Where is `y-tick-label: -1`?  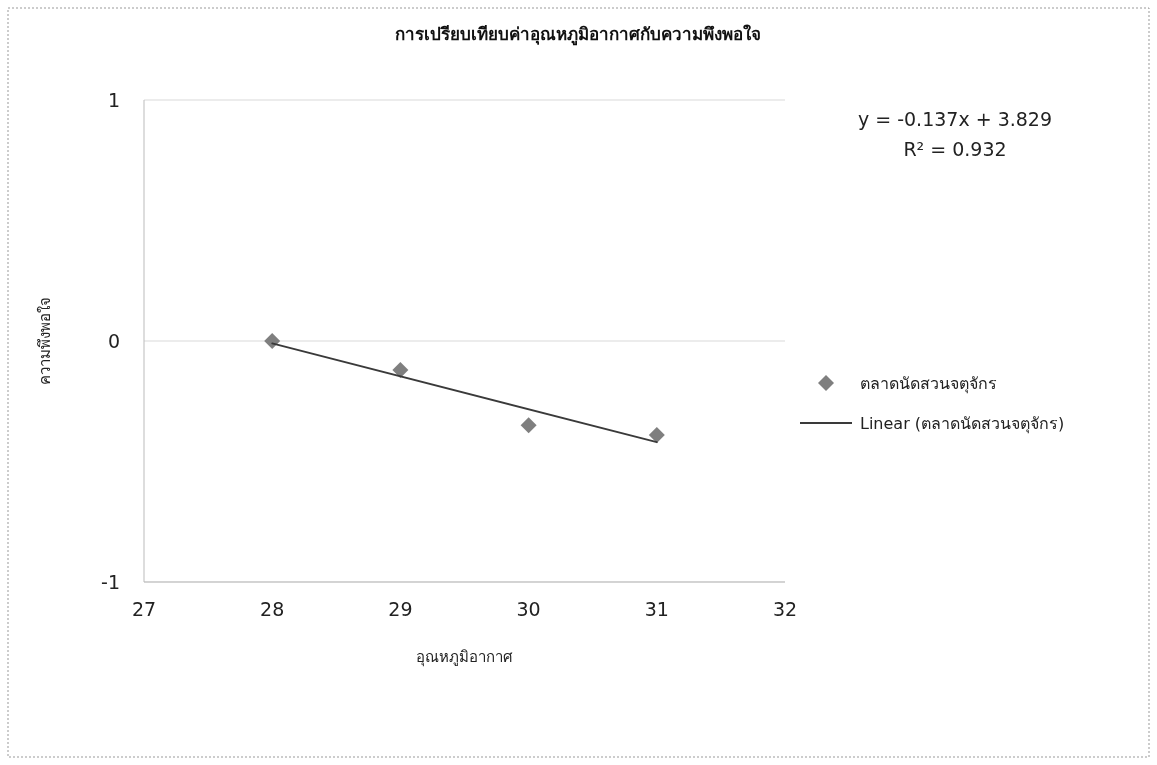
y-tick-label: -1 is located at coordinates (110, 582).